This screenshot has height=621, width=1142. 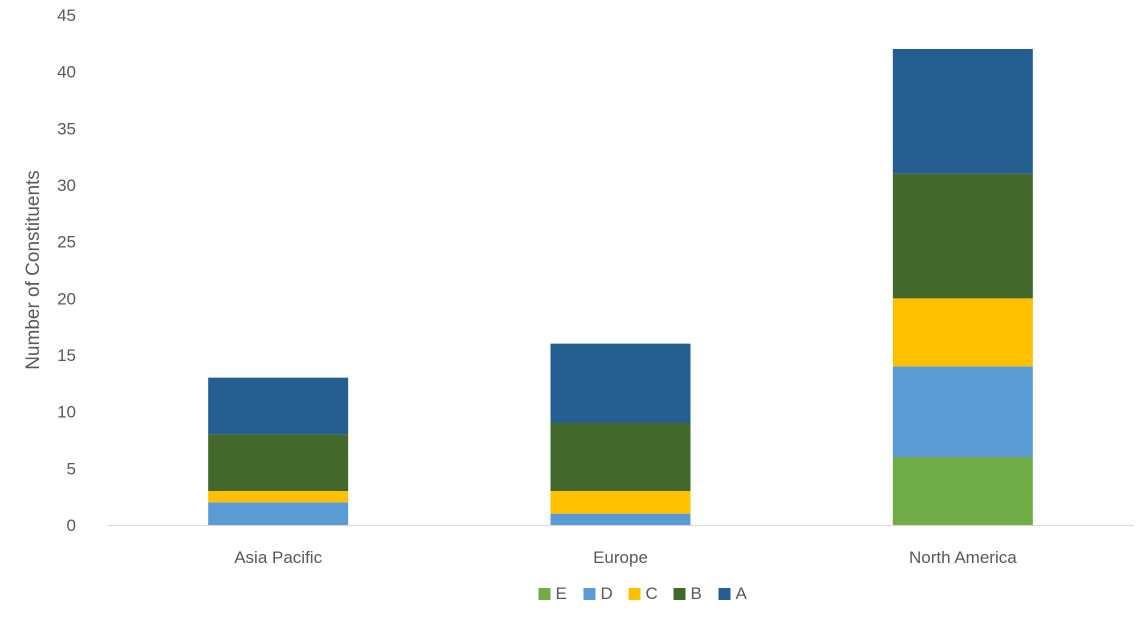 What do you see at coordinates (66, 298) in the screenshot?
I see `y-tick-label: 20` at bounding box center [66, 298].